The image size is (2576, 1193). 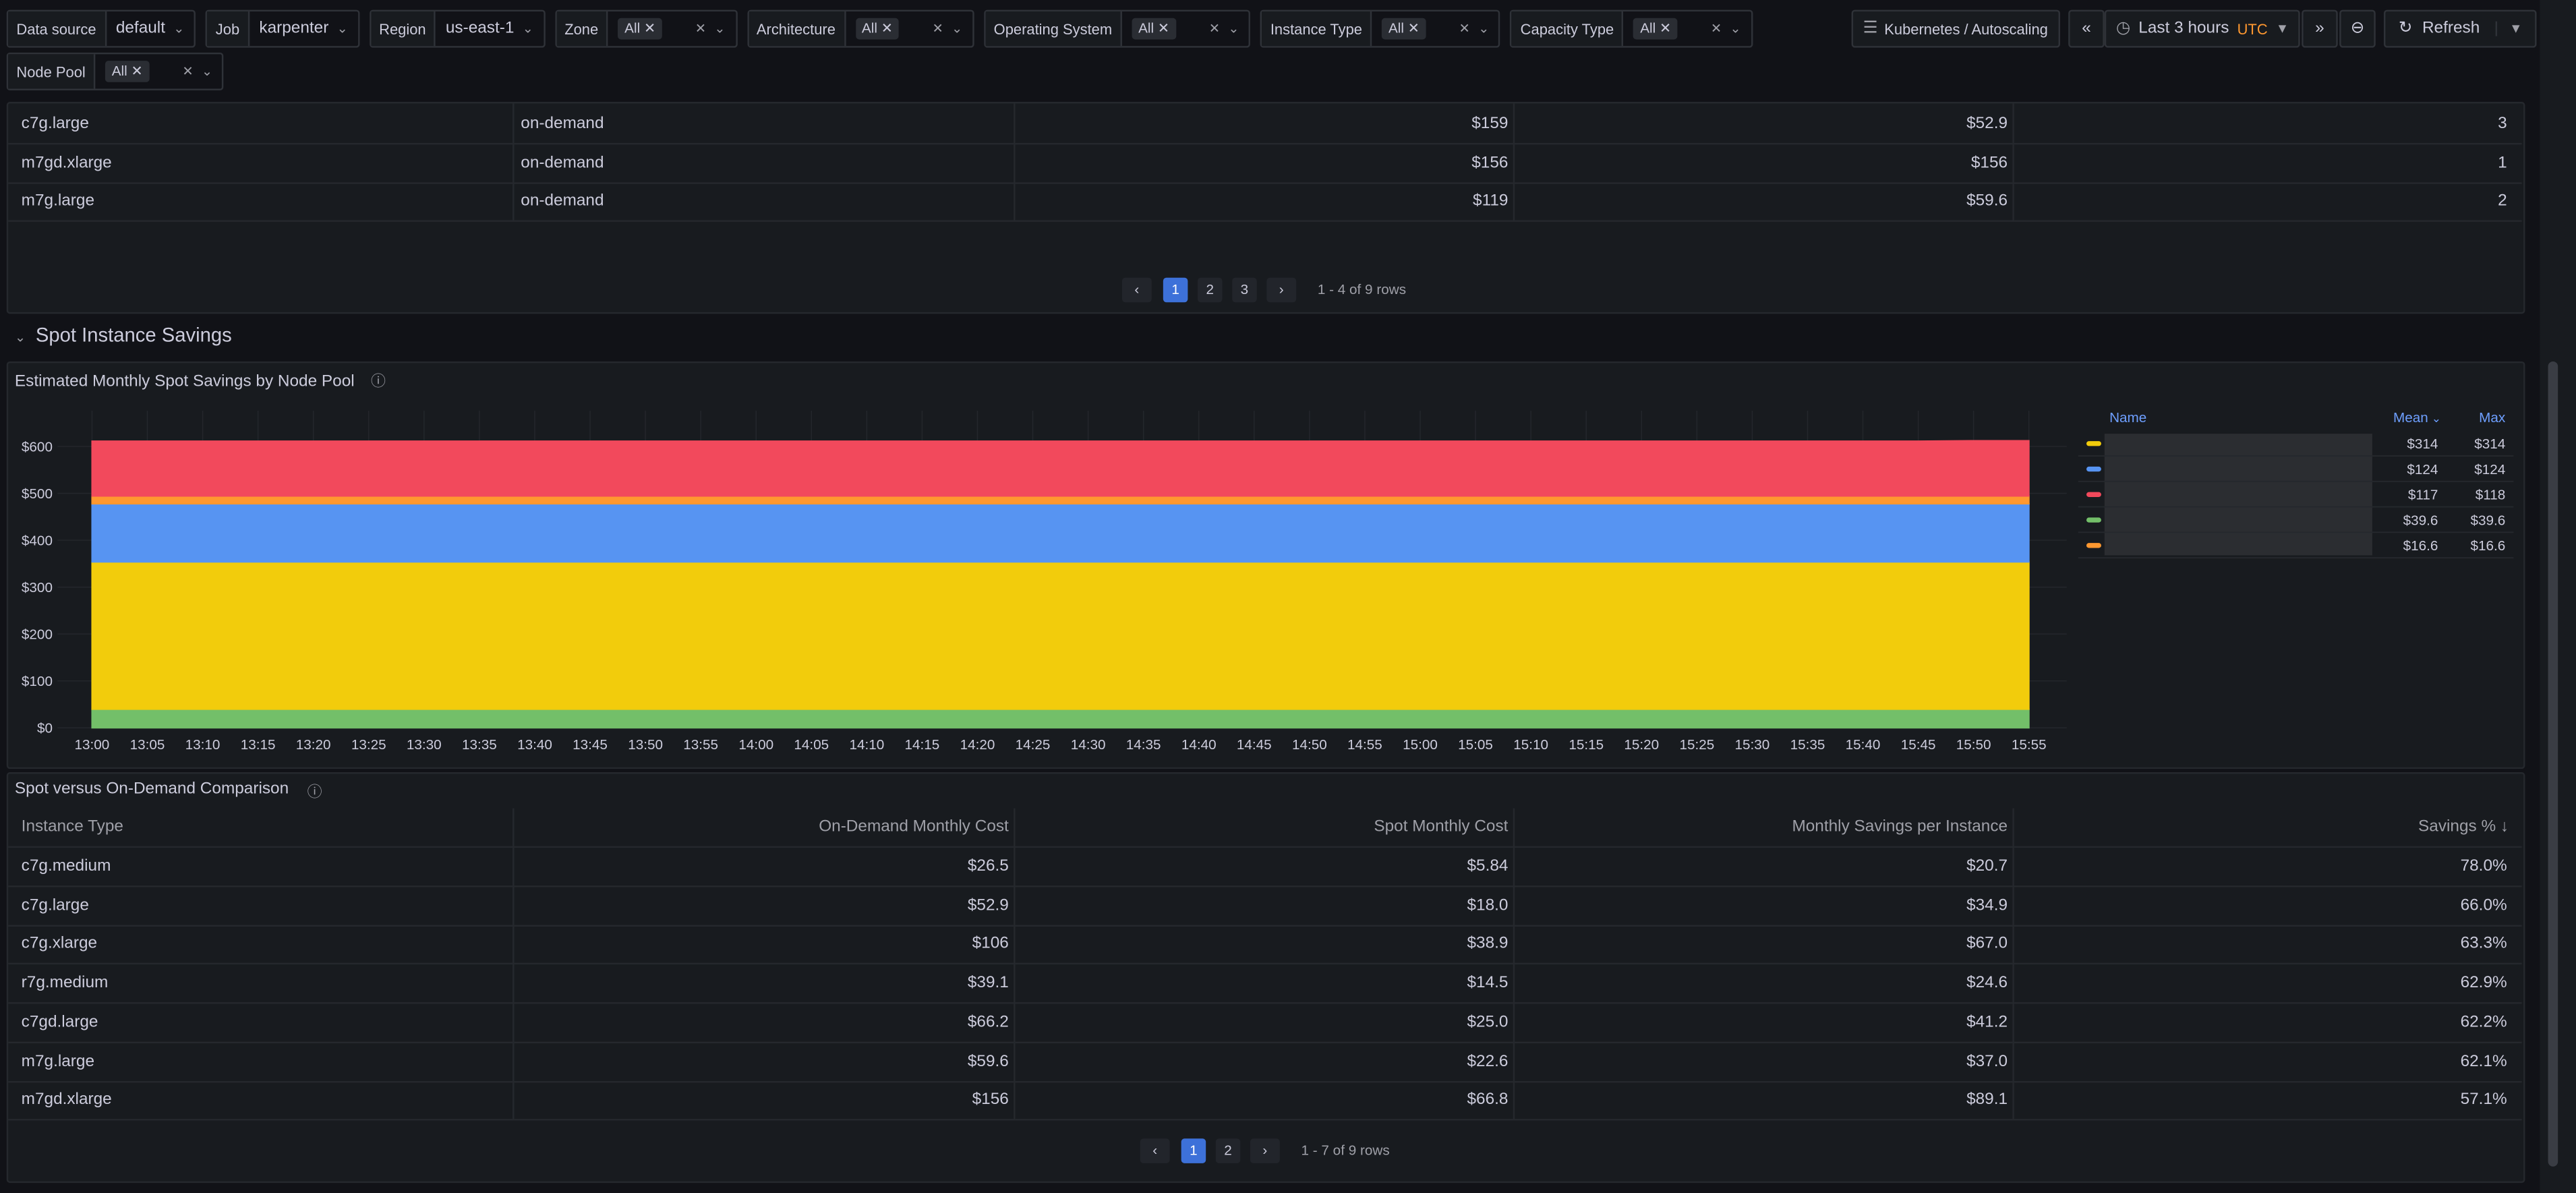 What do you see at coordinates (140, 29) in the screenshot?
I see `value-text: default` at bounding box center [140, 29].